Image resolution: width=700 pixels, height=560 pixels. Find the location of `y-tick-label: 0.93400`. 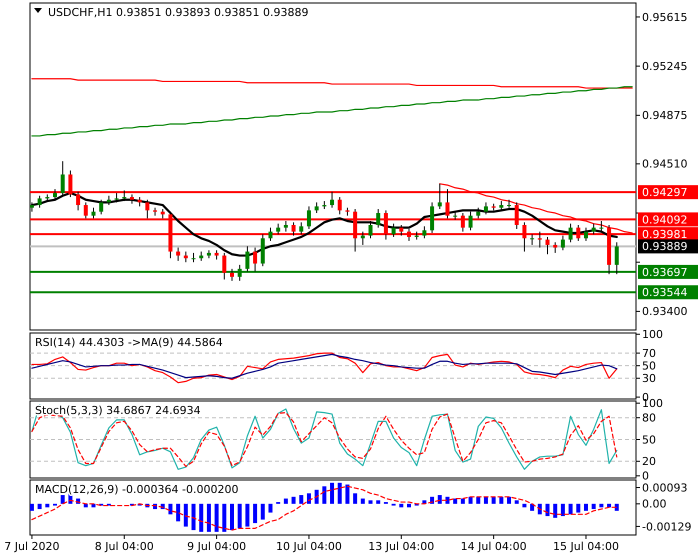

y-tick-label: 0.93400 is located at coordinates (665, 311).